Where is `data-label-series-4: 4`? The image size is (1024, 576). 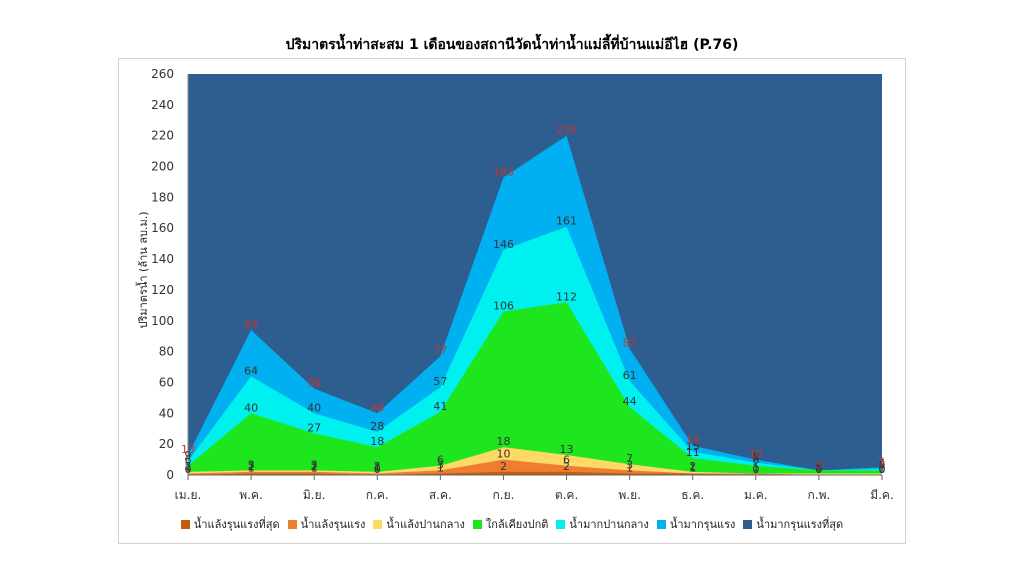
data-label-series-4: 4 is located at coordinates (882, 463).